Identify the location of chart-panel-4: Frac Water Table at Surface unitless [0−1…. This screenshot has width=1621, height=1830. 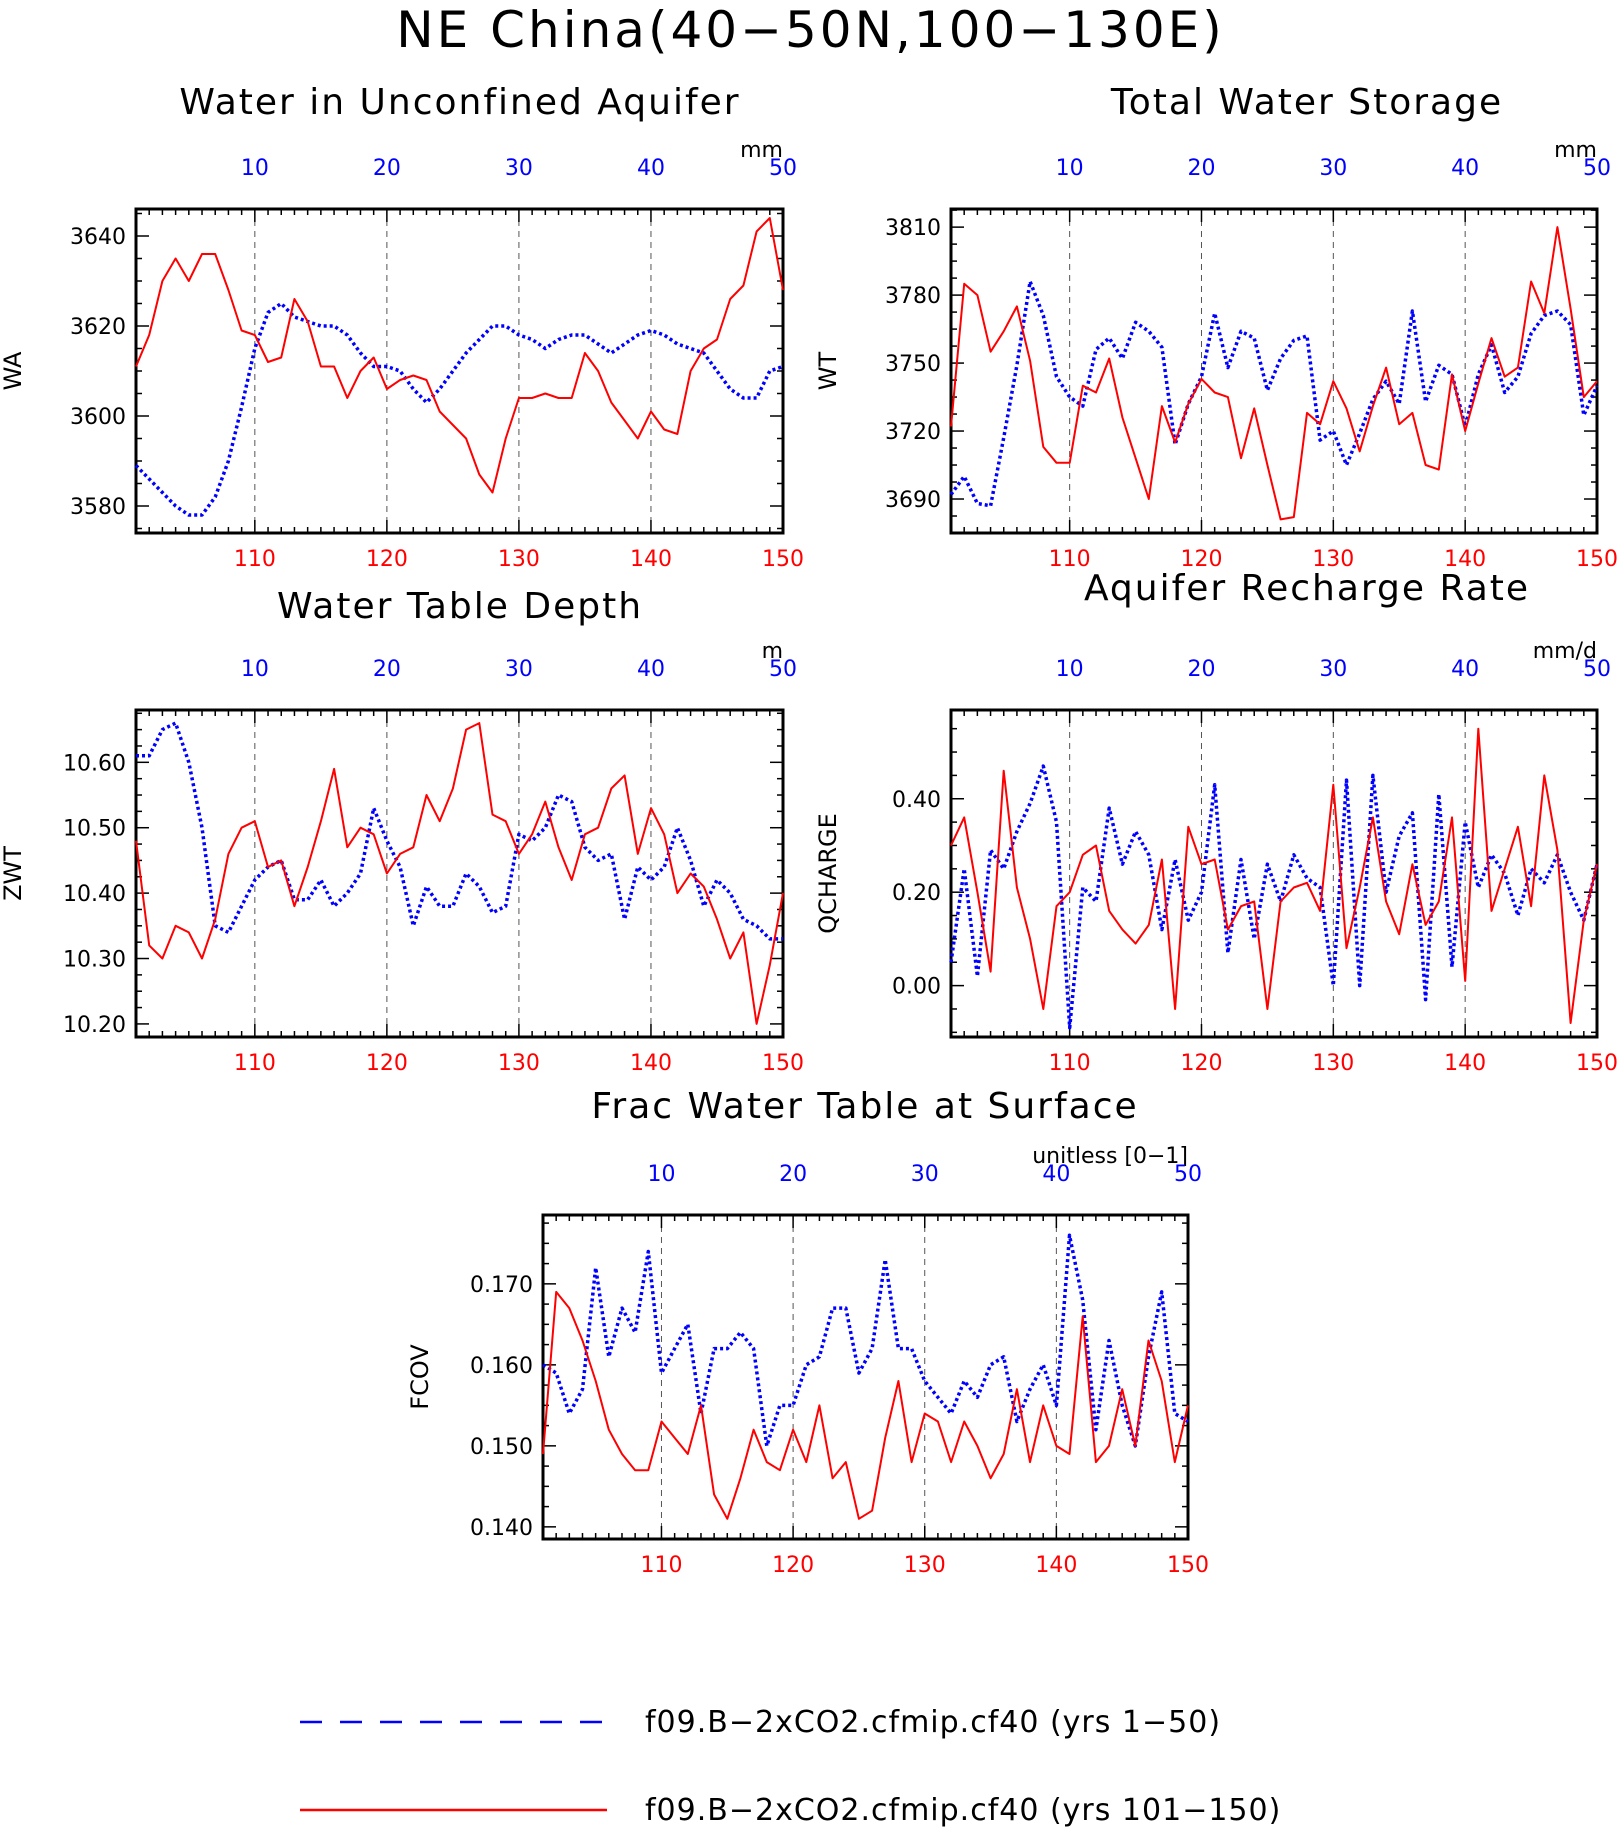
(807, 1332).